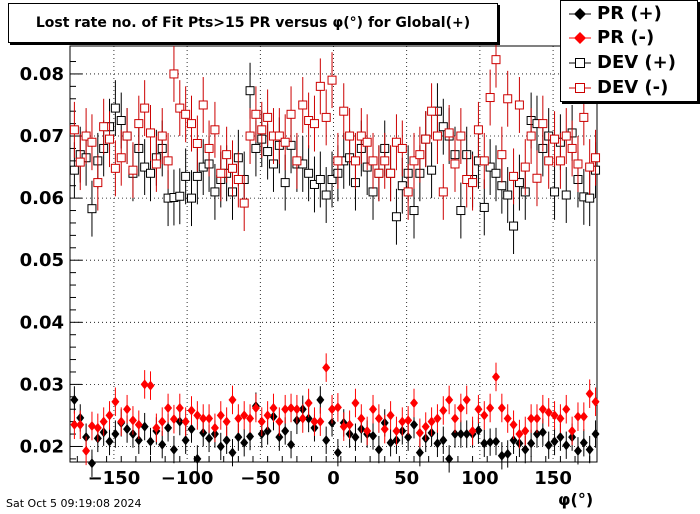 The width and height of the screenshot is (700, 514). I want to click on y-tick-label: 0.07, so click(42, 136).